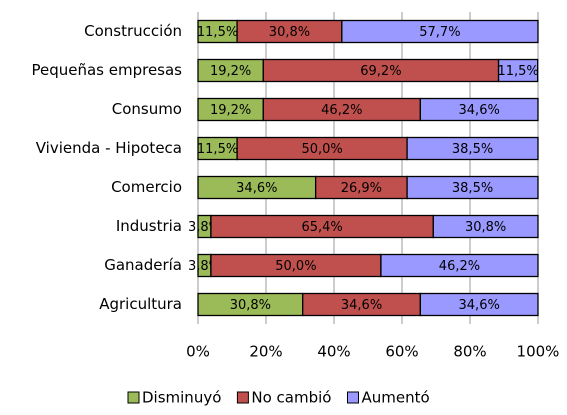 The image size is (567, 415). What do you see at coordinates (538, 352) in the screenshot?
I see `x-tick-label: 100%` at bounding box center [538, 352].